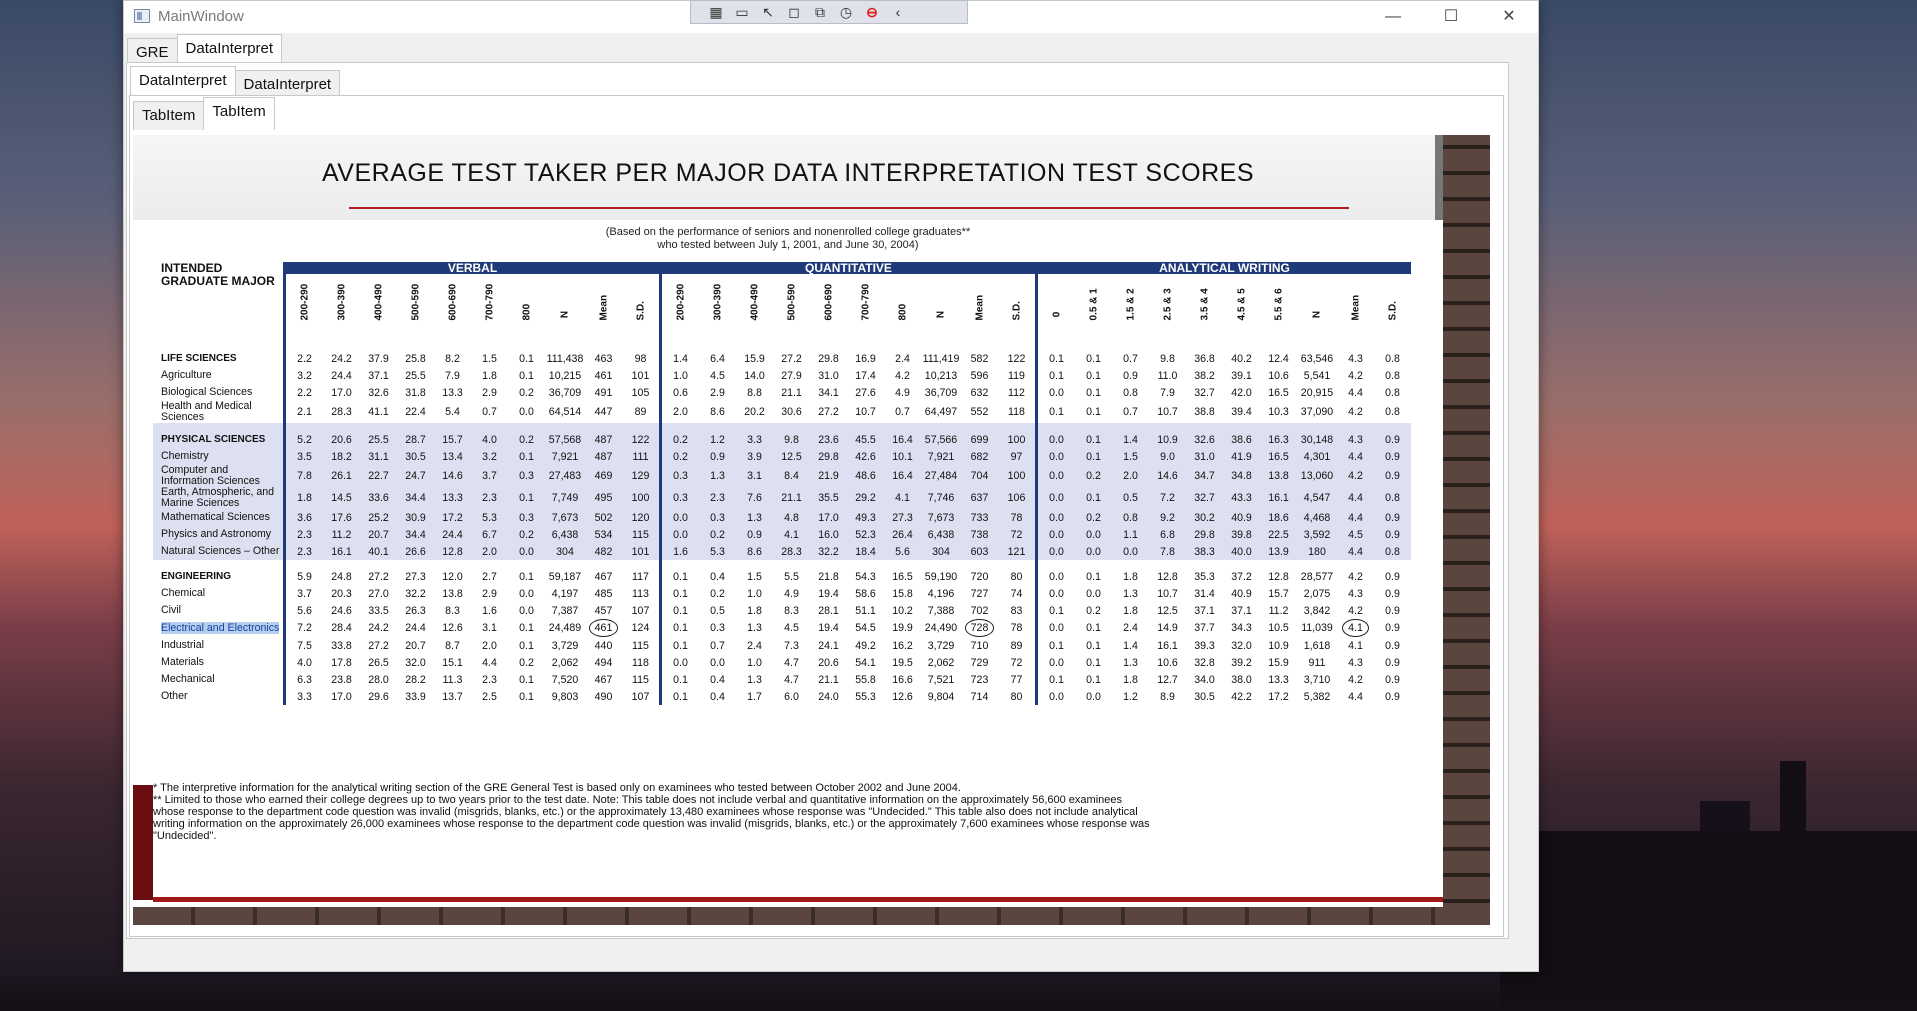 The image size is (1917, 1011). Describe the element at coordinates (898, 12) in the screenshot. I see `collapse-icon: ‹` at that location.